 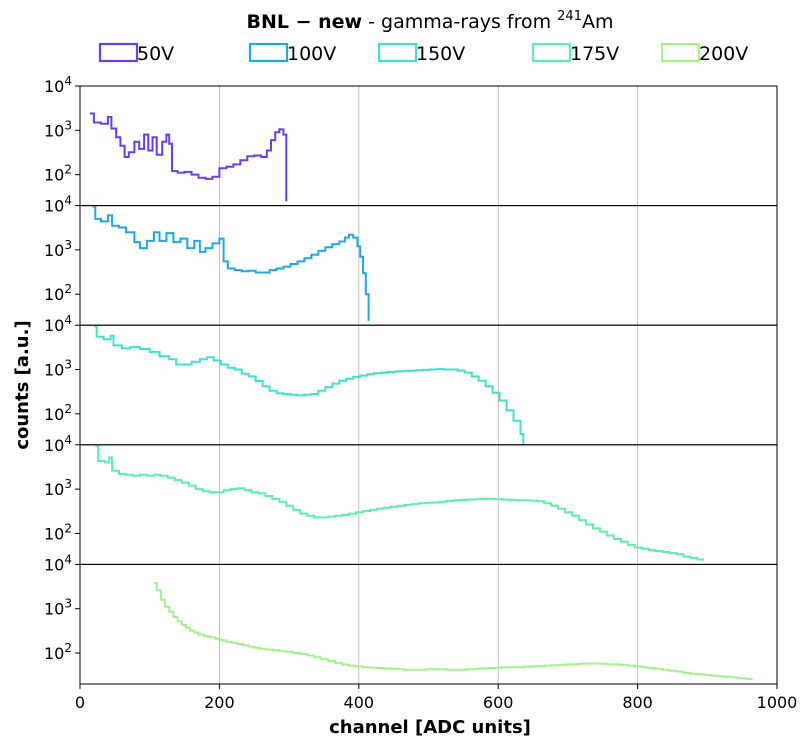 I want to click on legend-label: 150V, so click(x=440, y=54).